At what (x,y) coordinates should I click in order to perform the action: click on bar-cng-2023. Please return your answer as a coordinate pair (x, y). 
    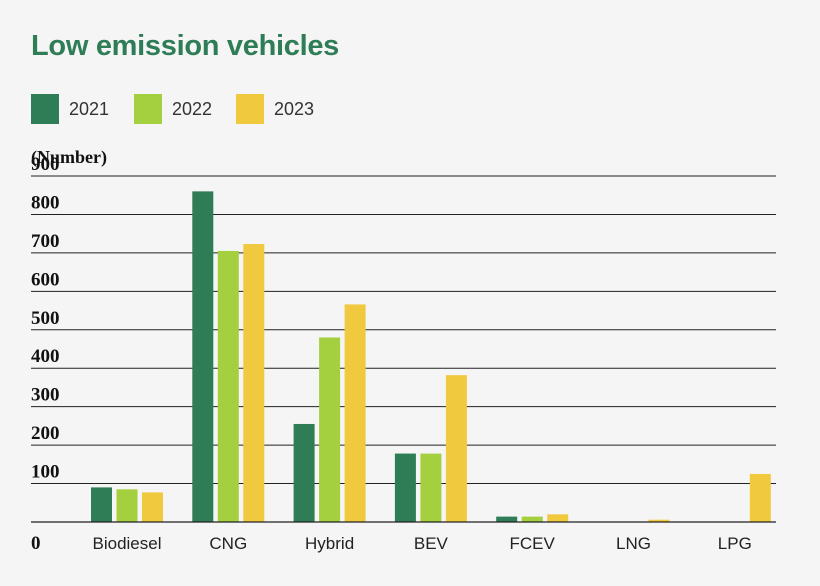
    Looking at the image, I should click on (254, 383).